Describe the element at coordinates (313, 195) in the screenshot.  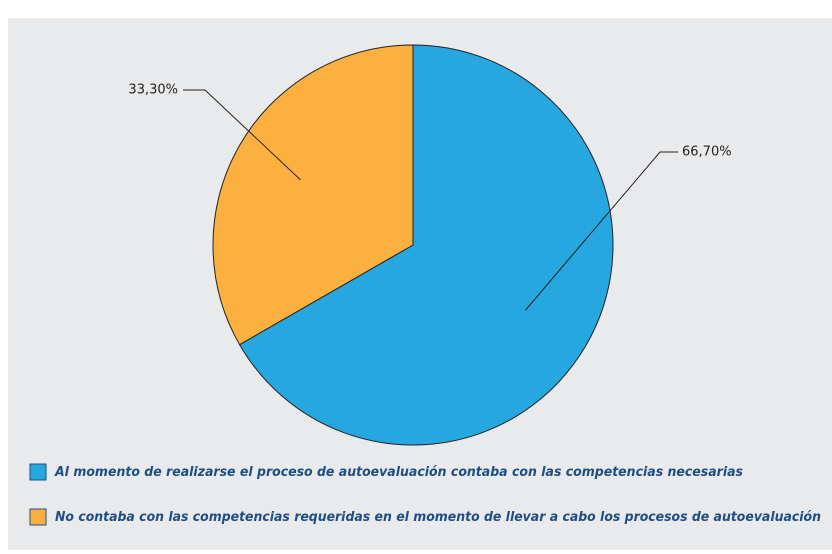
I see `pie-slice` at that location.